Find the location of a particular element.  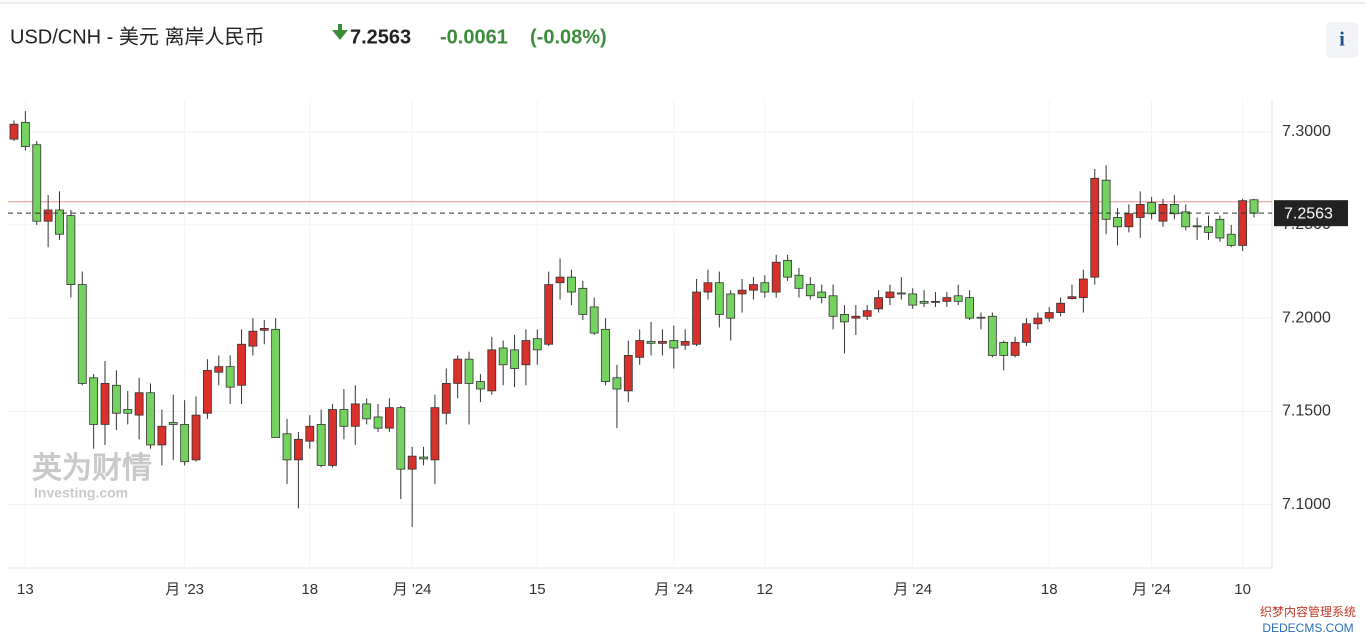

x-tick-label: 15 is located at coordinates (537, 589).